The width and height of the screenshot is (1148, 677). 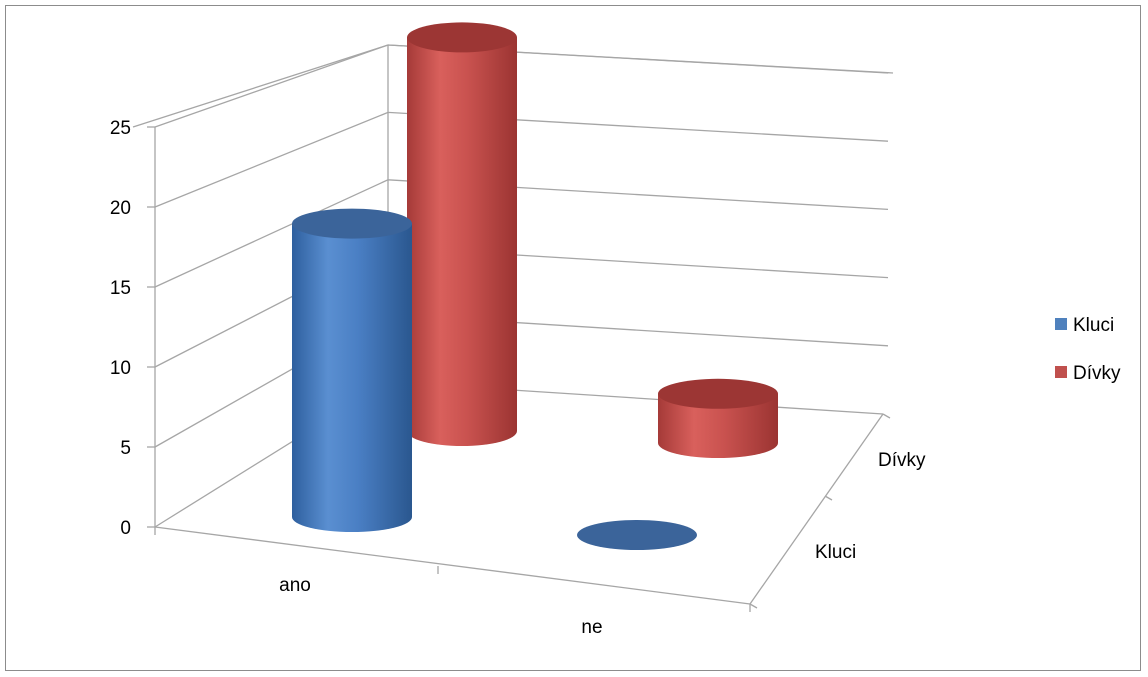 I want to click on x-axis-labels: ano ne, so click(x=452, y=582).